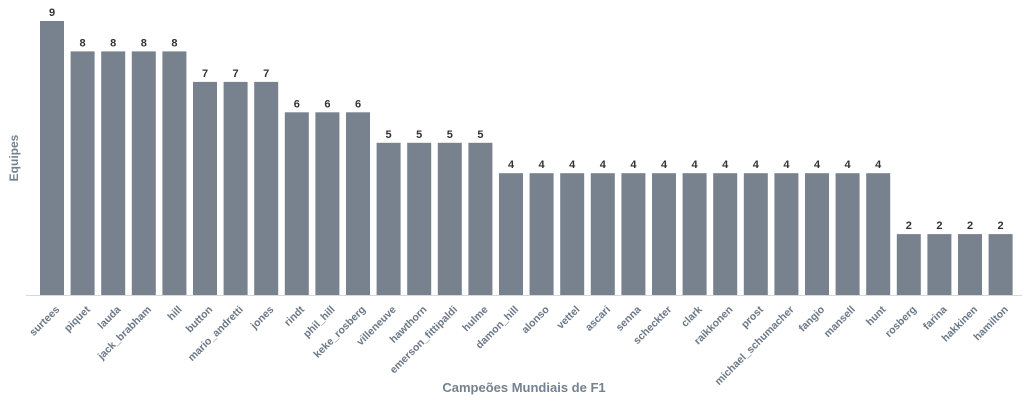  What do you see at coordinates (602, 234) in the screenshot?
I see `bar-ascari` at bounding box center [602, 234].